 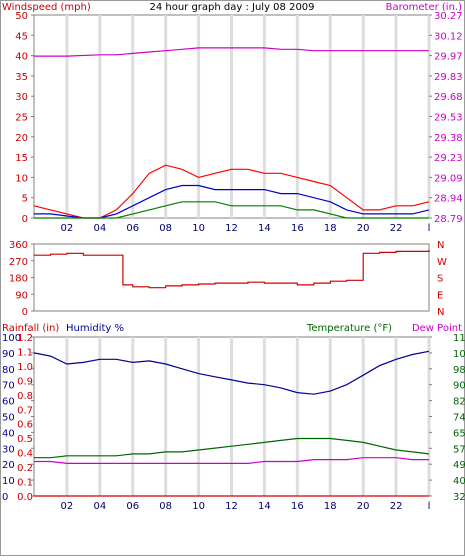 I want to click on compass-label: S, so click(x=440, y=279).